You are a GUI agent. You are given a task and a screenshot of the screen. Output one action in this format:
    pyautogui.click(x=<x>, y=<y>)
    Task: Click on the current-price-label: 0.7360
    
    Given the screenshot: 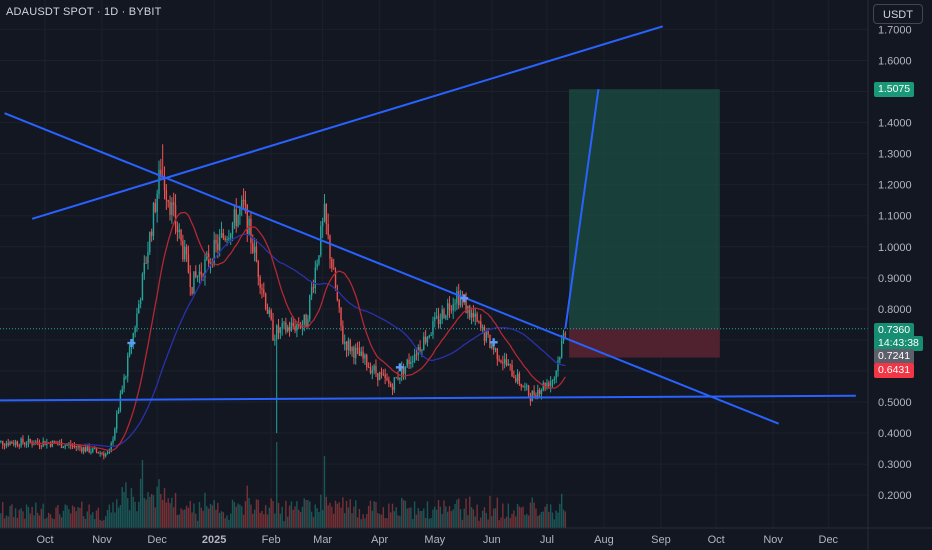 What is the action you would take?
    pyautogui.click(x=894, y=330)
    